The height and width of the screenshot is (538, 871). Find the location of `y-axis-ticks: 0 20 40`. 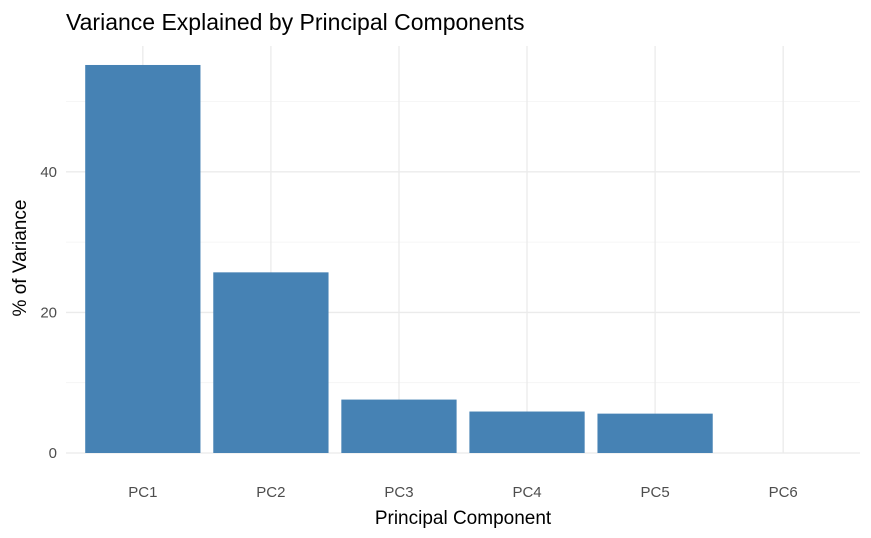

y-axis-ticks: 0 20 40 is located at coordinates (48, 313).